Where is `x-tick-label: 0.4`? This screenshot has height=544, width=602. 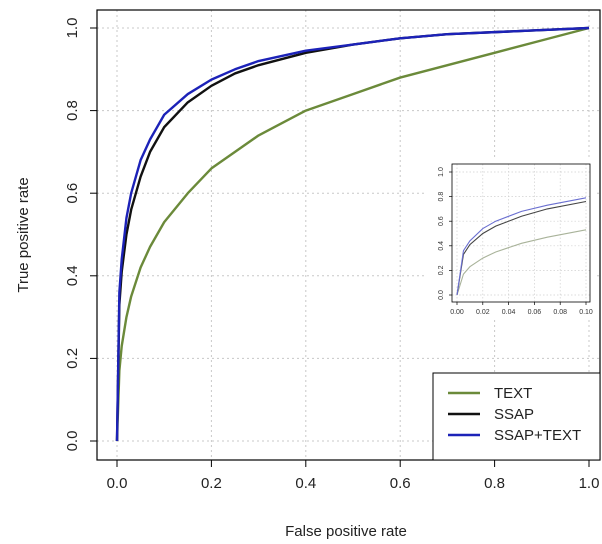 x-tick-label: 0.4 is located at coordinates (305, 483).